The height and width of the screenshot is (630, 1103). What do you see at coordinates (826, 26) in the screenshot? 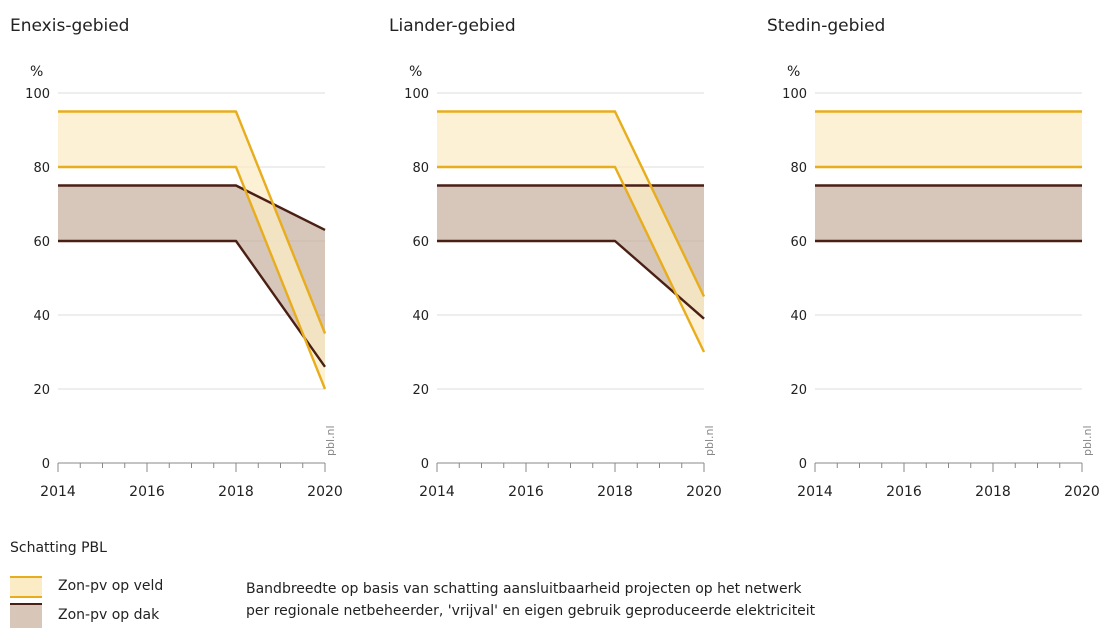
I see `panel-title: Stedin-gebied` at bounding box center [826, 26].